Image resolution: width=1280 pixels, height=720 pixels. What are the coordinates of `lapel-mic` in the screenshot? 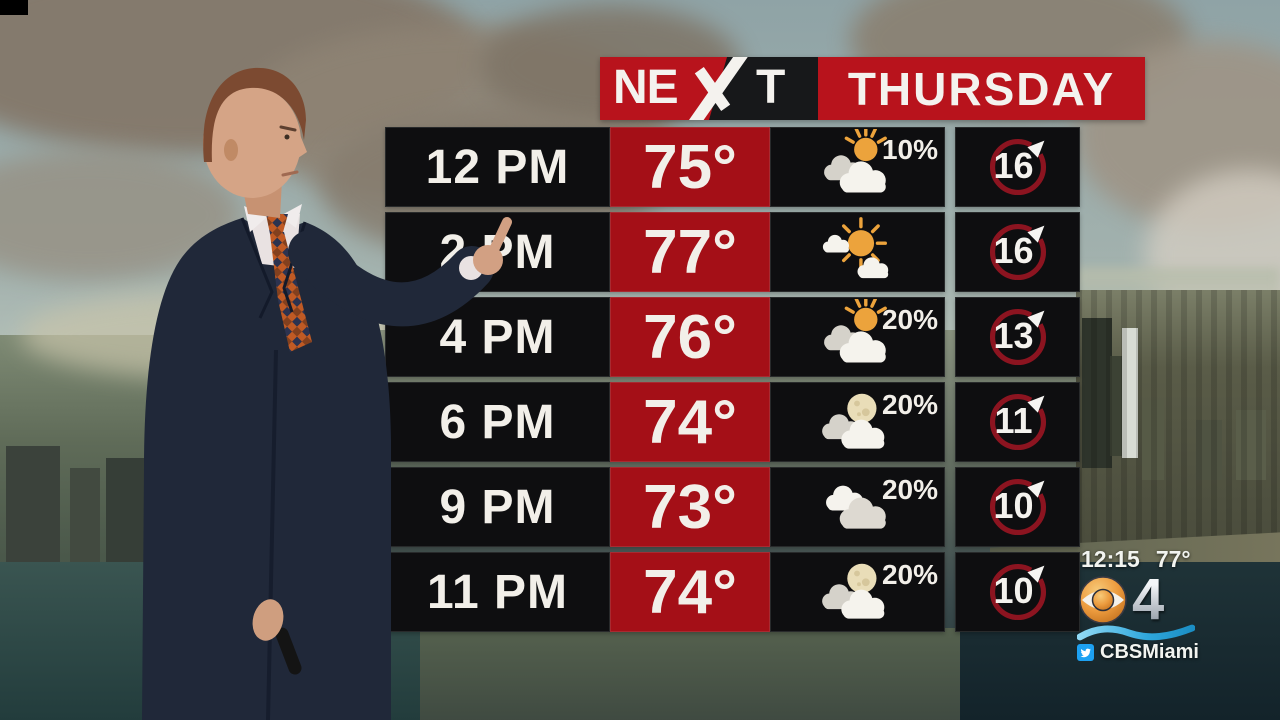 It's located at (322, 268).